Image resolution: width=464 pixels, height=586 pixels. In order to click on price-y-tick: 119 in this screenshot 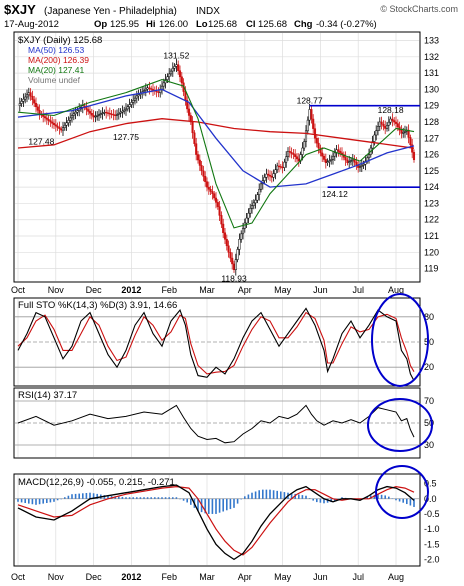, I will do `click(431, 269)`.